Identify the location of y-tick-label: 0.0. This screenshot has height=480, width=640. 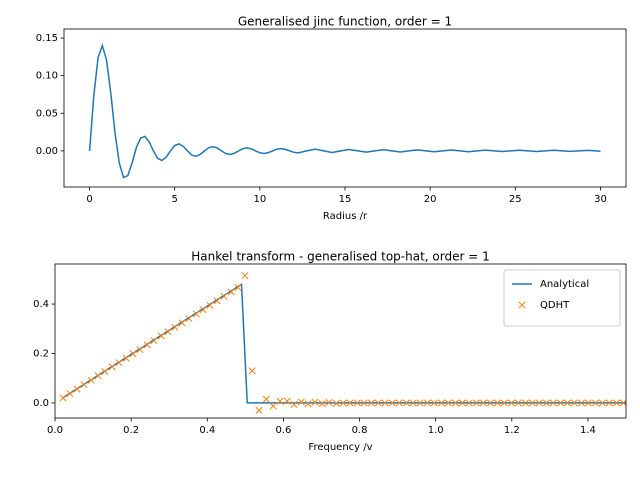
(41, 403).